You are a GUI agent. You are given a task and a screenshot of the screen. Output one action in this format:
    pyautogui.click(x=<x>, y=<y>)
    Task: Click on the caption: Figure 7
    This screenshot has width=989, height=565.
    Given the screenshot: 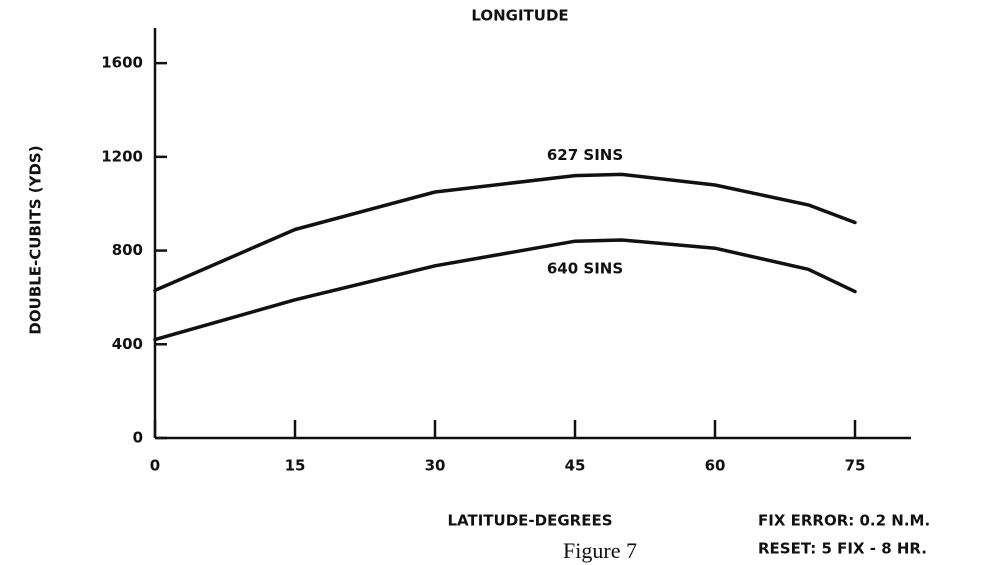 What is the action you would take?
    pyautogui.click(x=600, y=550)
    